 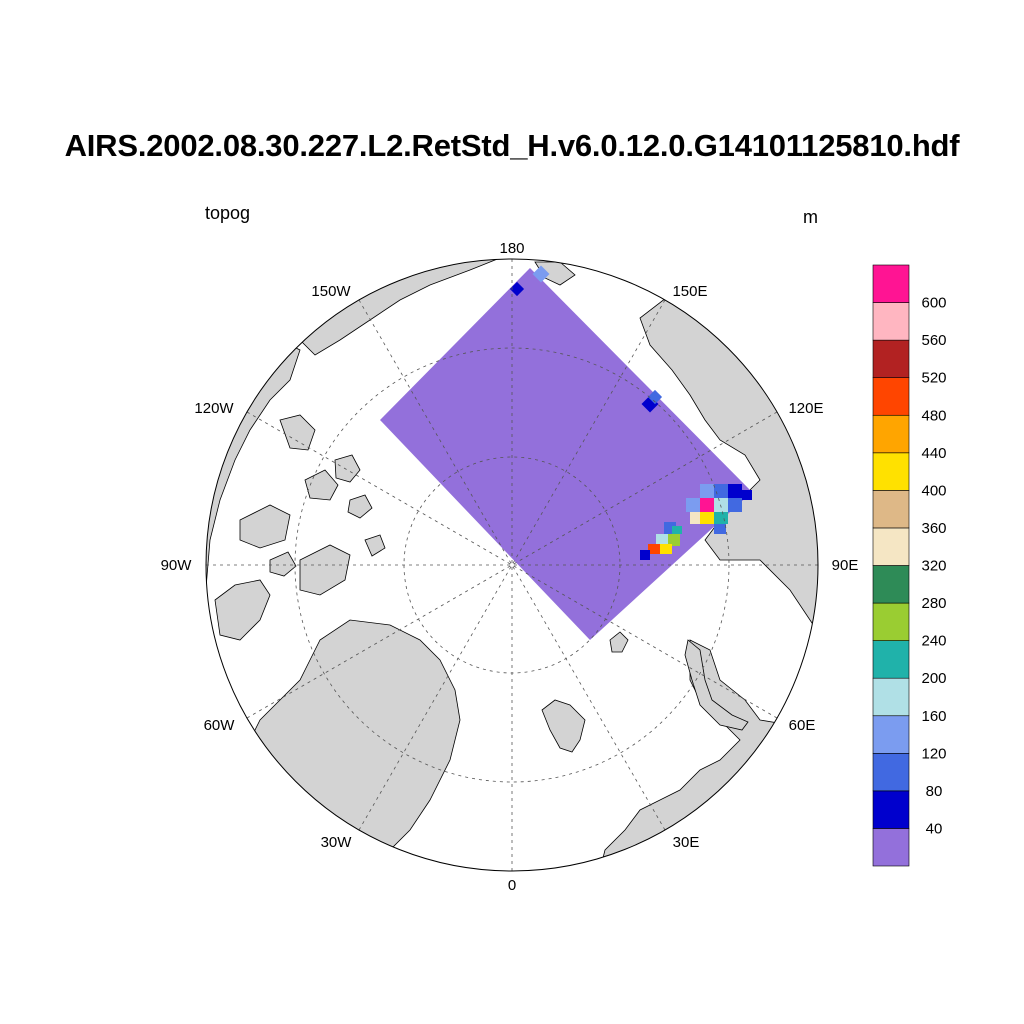 I want to click on lon-label-30w: 30W, so click(x=337, y=842).